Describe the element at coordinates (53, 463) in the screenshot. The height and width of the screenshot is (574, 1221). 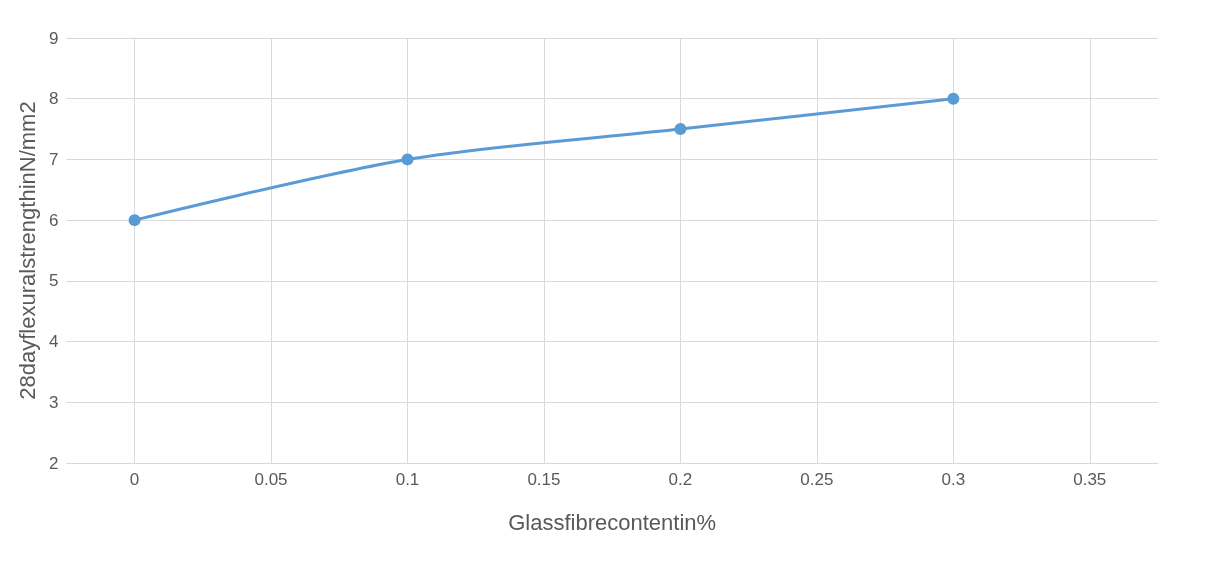
I see `y-tick-label: 2` at that location.